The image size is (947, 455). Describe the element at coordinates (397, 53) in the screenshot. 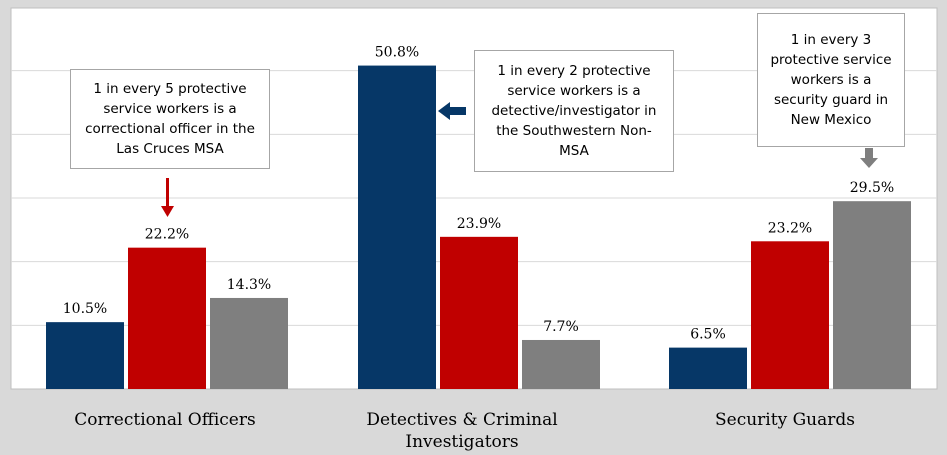

I see `bar-value-label: 50.8%` at that location.